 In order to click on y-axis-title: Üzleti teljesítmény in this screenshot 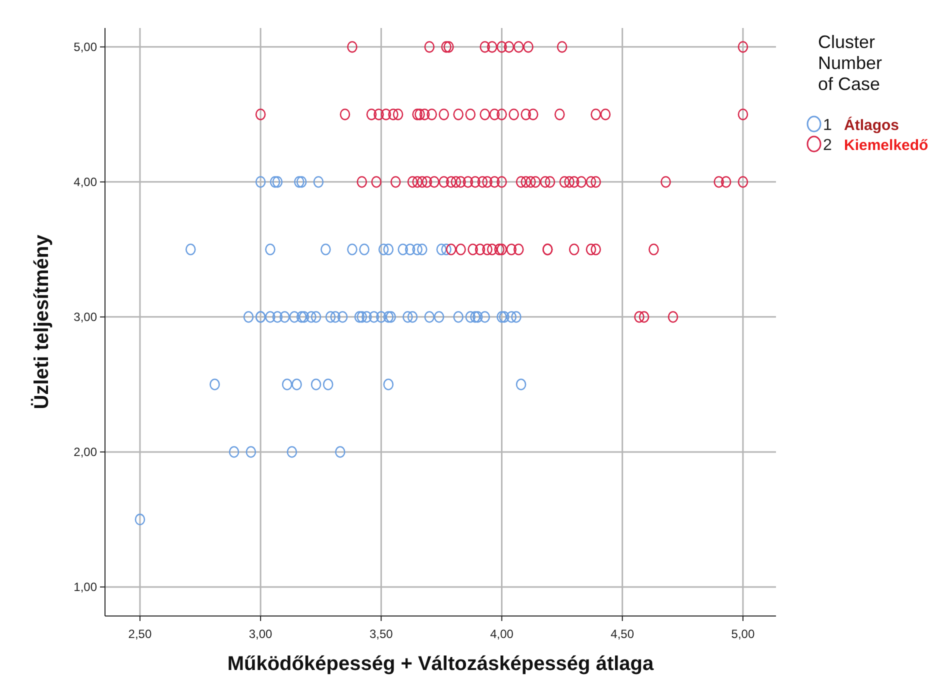, I will do `click(41, 322)`.